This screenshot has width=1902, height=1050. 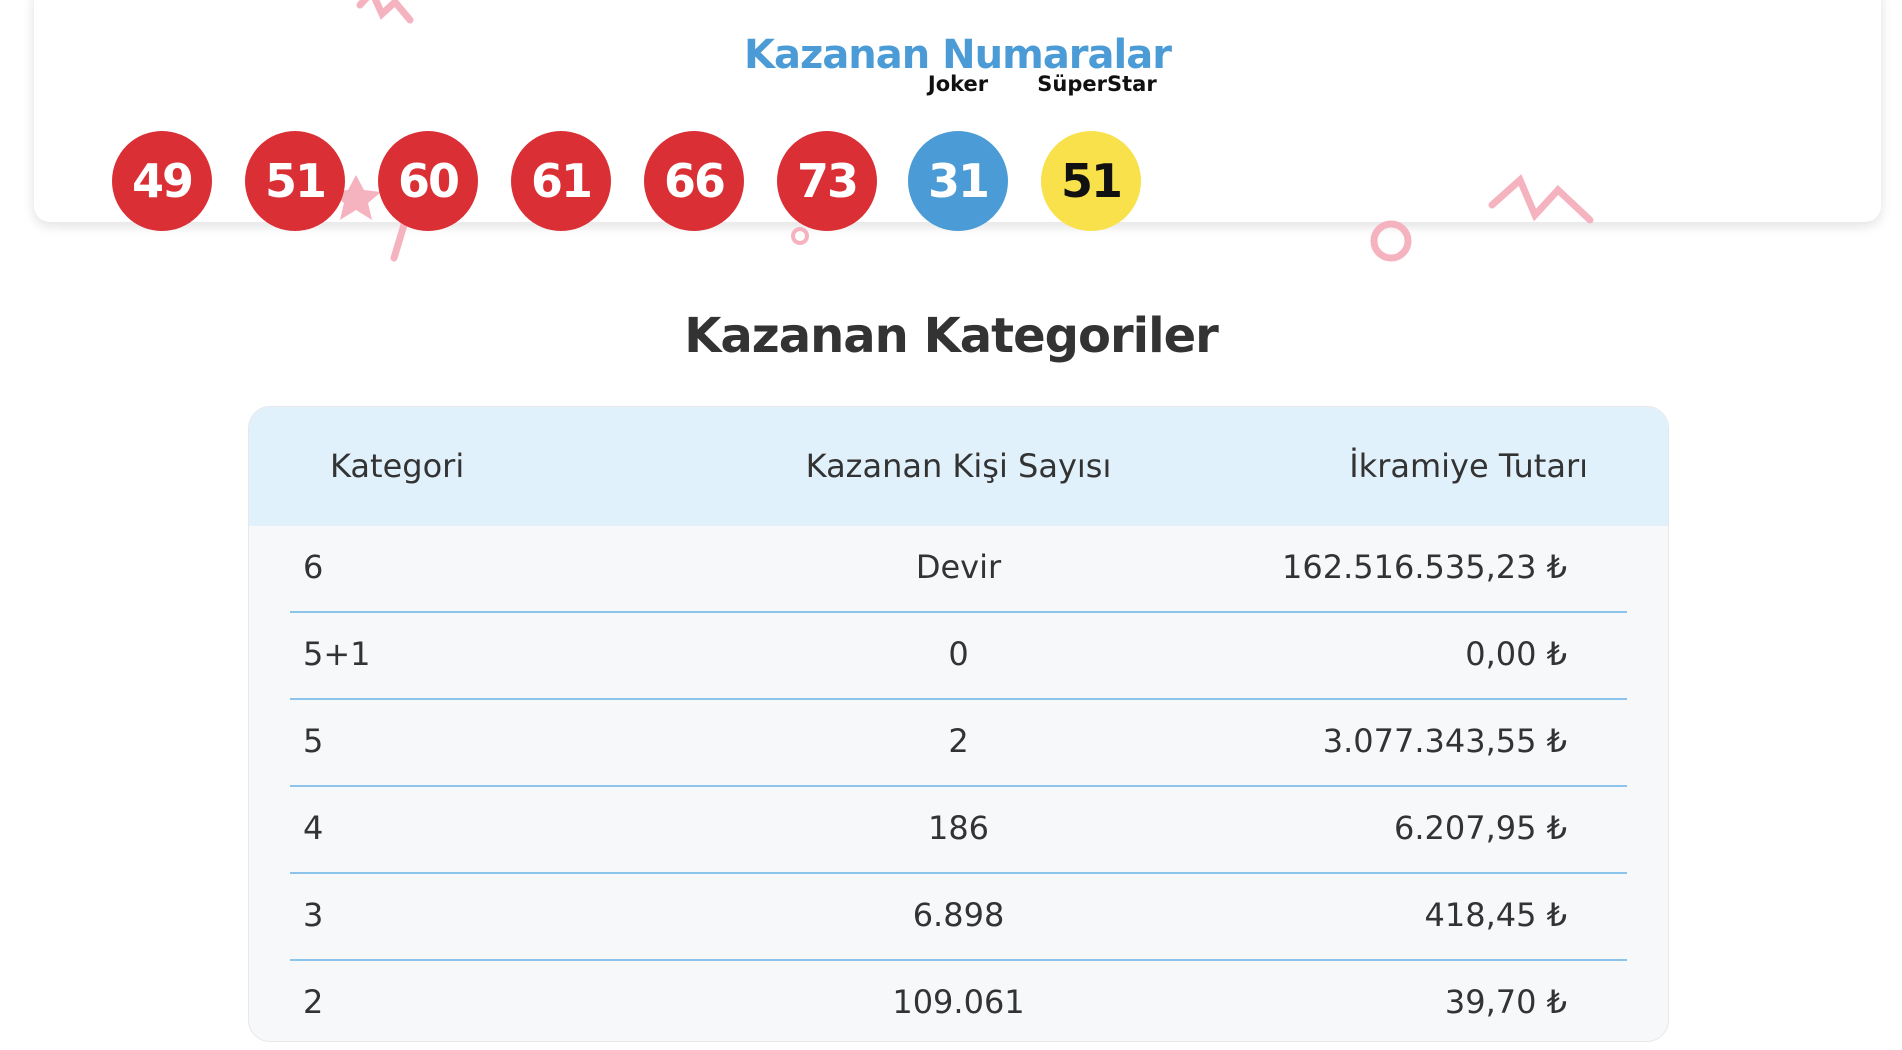 I want to click on header-winner-count: Kazanan Kişi Sayısı, so click(x=958, y=466).